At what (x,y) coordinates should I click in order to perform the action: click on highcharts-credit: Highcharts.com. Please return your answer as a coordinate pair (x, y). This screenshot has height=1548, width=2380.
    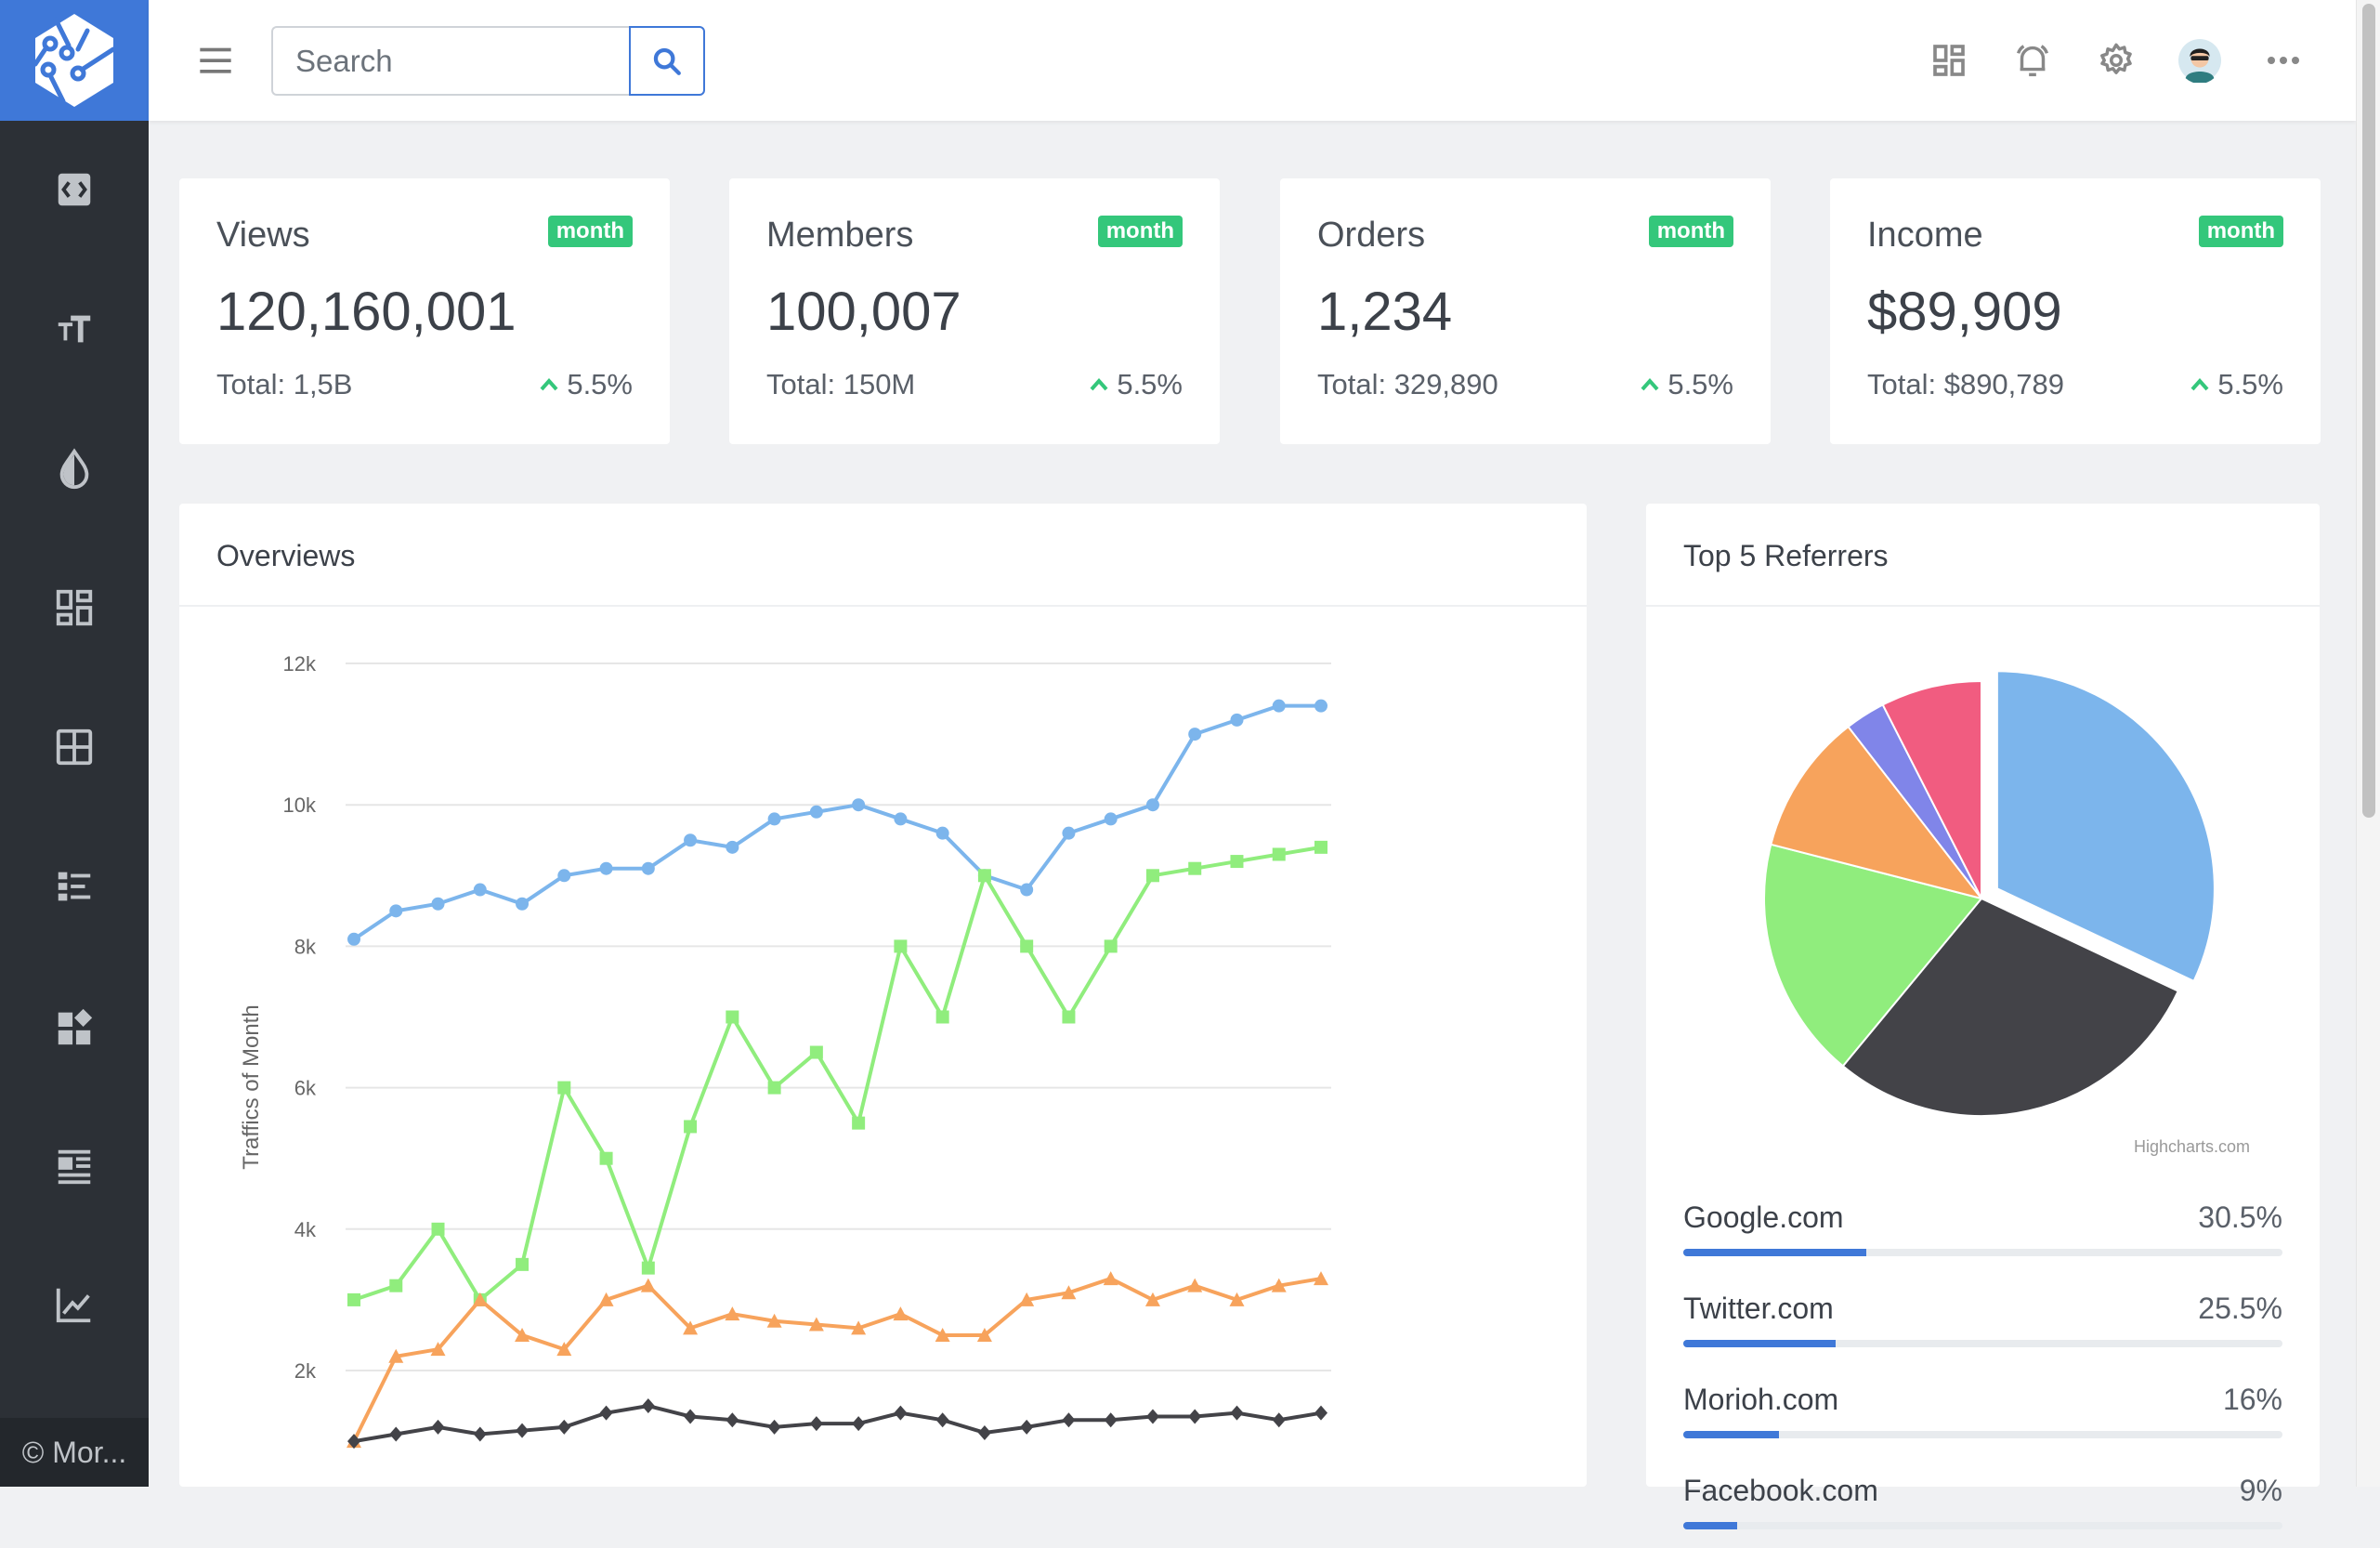
    Looking at the image, I should click on (2192, 1146).